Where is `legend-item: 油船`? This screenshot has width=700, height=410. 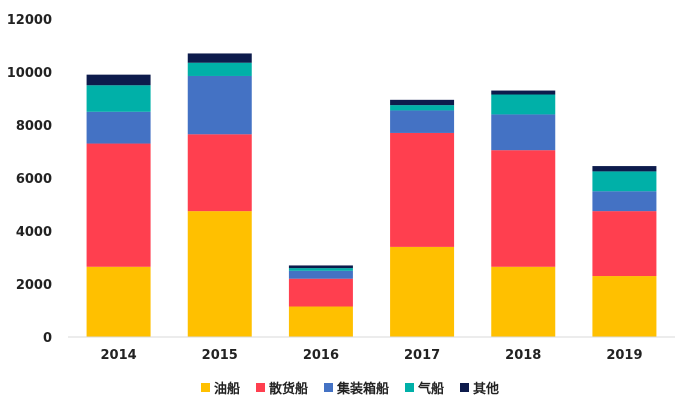
legend-item: 油船 is located at coordinates (220, 387).